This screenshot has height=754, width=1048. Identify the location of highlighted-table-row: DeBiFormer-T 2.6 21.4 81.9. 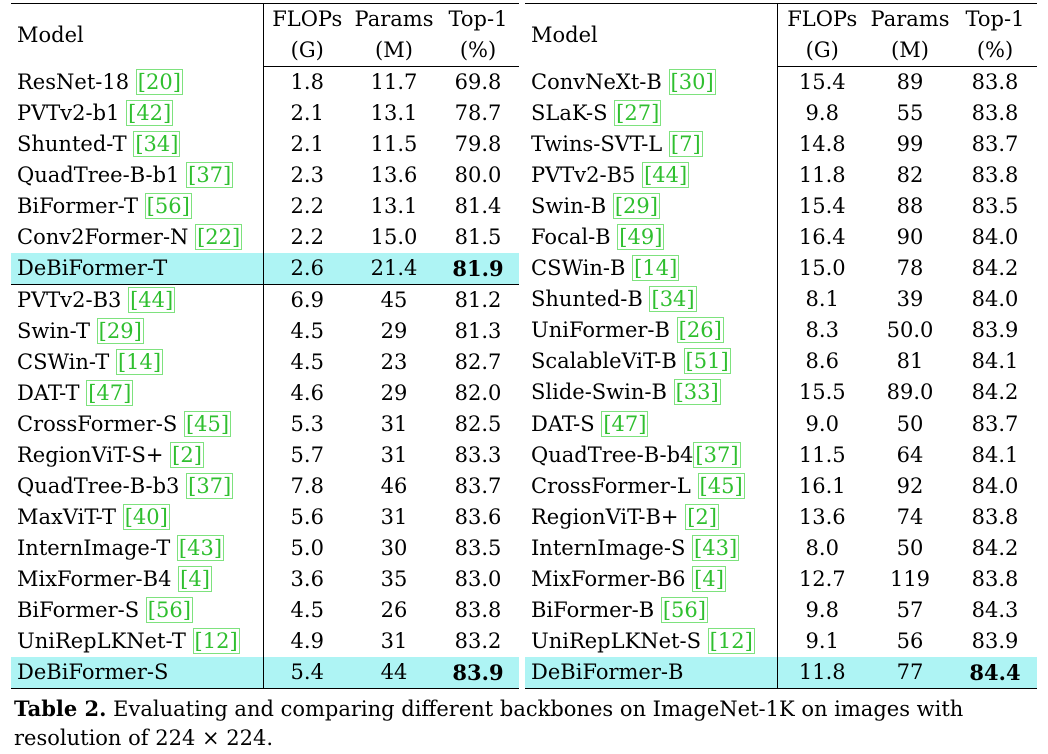
(265, 269).